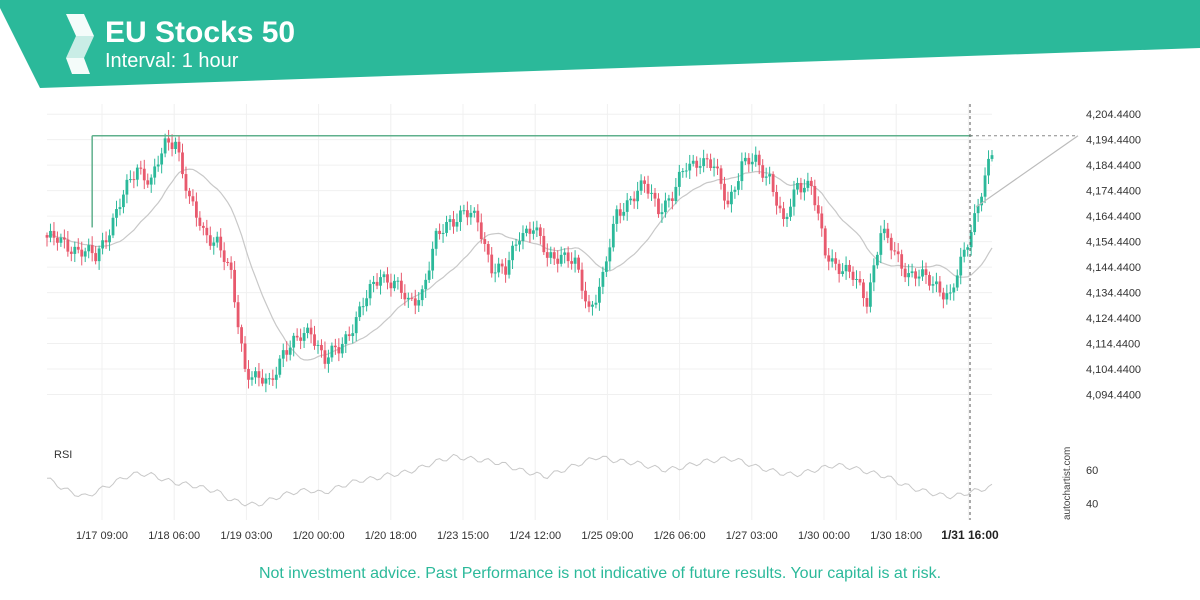 The height and width of the screenshot is (600, 1200). What do you see at coordinates (391, 536) in the screenshot?
I see `time-tick-label: 1/20 18:00` at bounding box center [391, 536].